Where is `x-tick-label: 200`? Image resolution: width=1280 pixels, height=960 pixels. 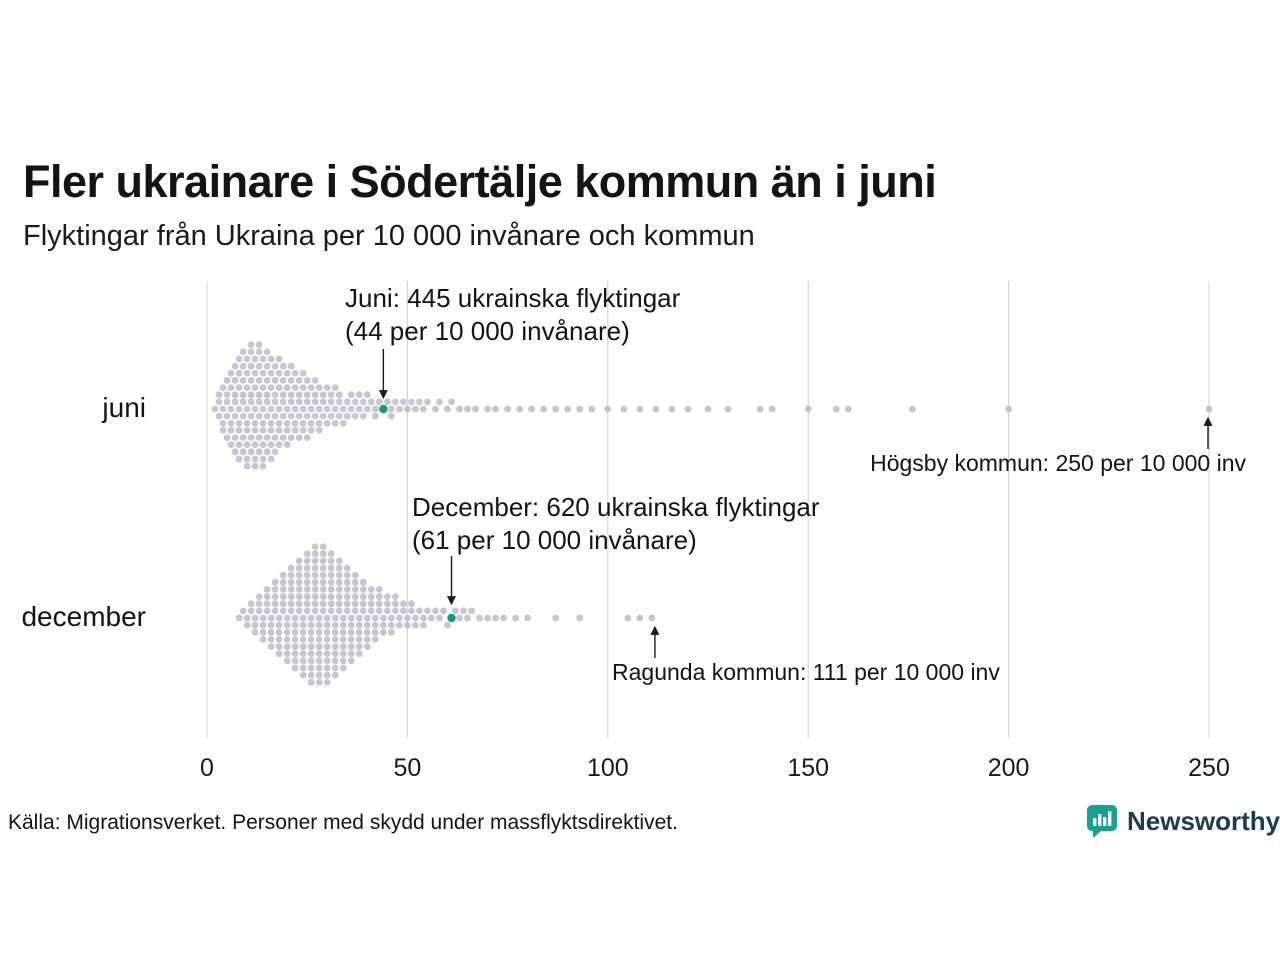 x-tick-label: 200 is located at coordinates (1009, 768).